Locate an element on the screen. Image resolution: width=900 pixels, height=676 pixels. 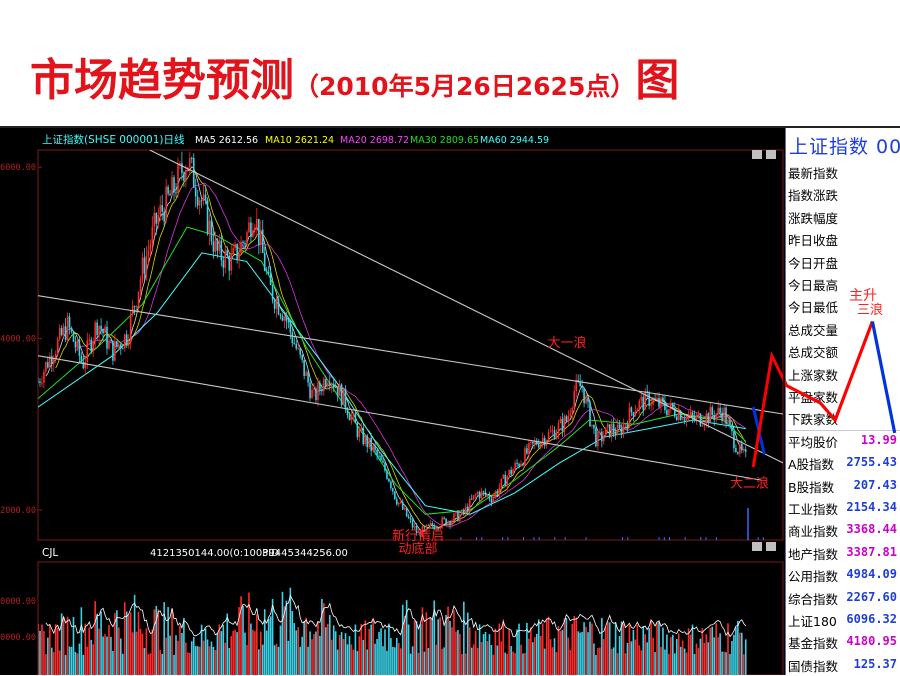
quote-row: 总成交额 is located at coordinates (843, 351).